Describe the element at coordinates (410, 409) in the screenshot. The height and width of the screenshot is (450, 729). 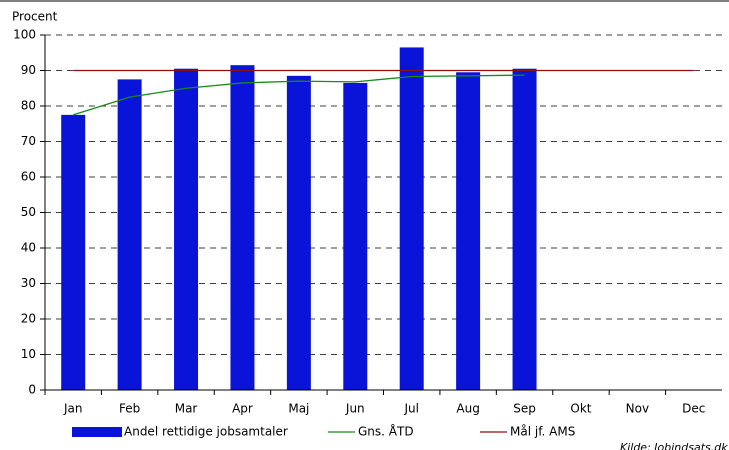
I see `x-tick-label: Jul` at that location.